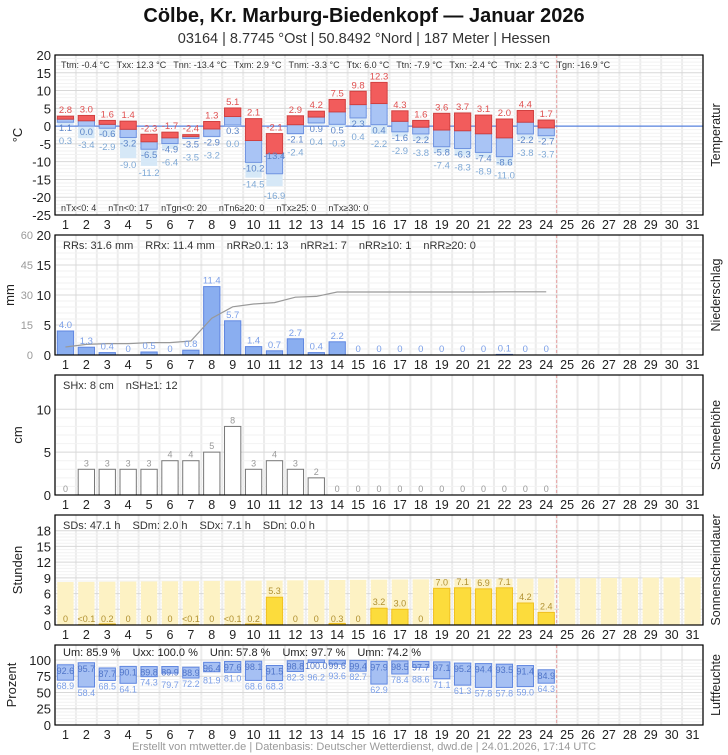 The image size is (728, 755). What do you see at coordinates (525, 365) in the screenshot?
I see `x-tick-label: 23` at bounding box center [525, 365].